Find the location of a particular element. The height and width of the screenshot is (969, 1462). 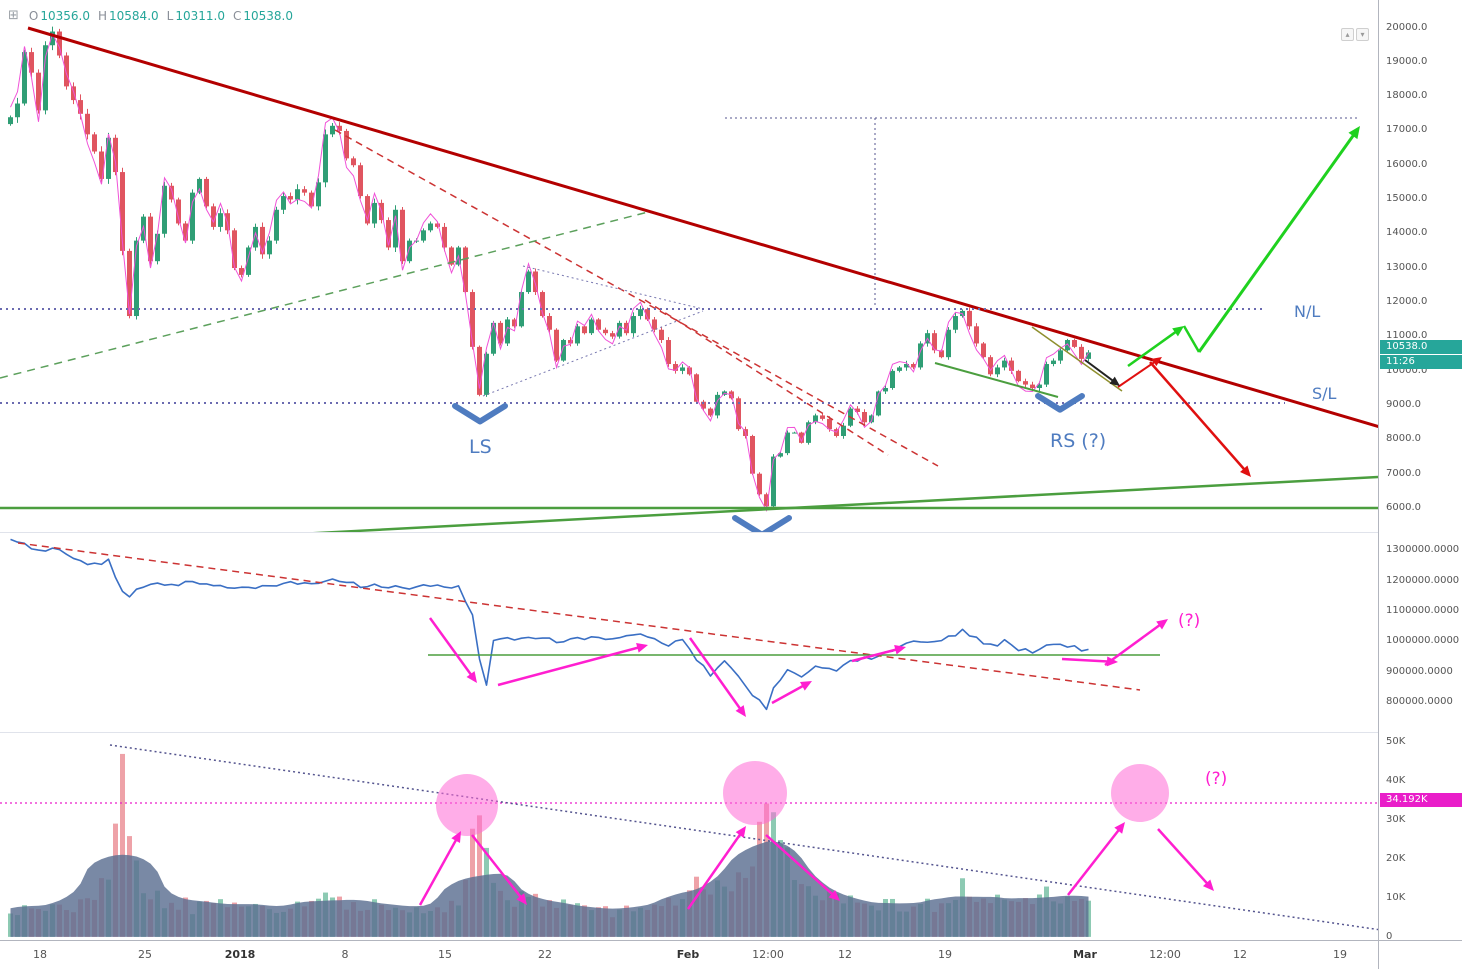

price-axis-label: 16000.0 is located at coordinates (1407, 164).